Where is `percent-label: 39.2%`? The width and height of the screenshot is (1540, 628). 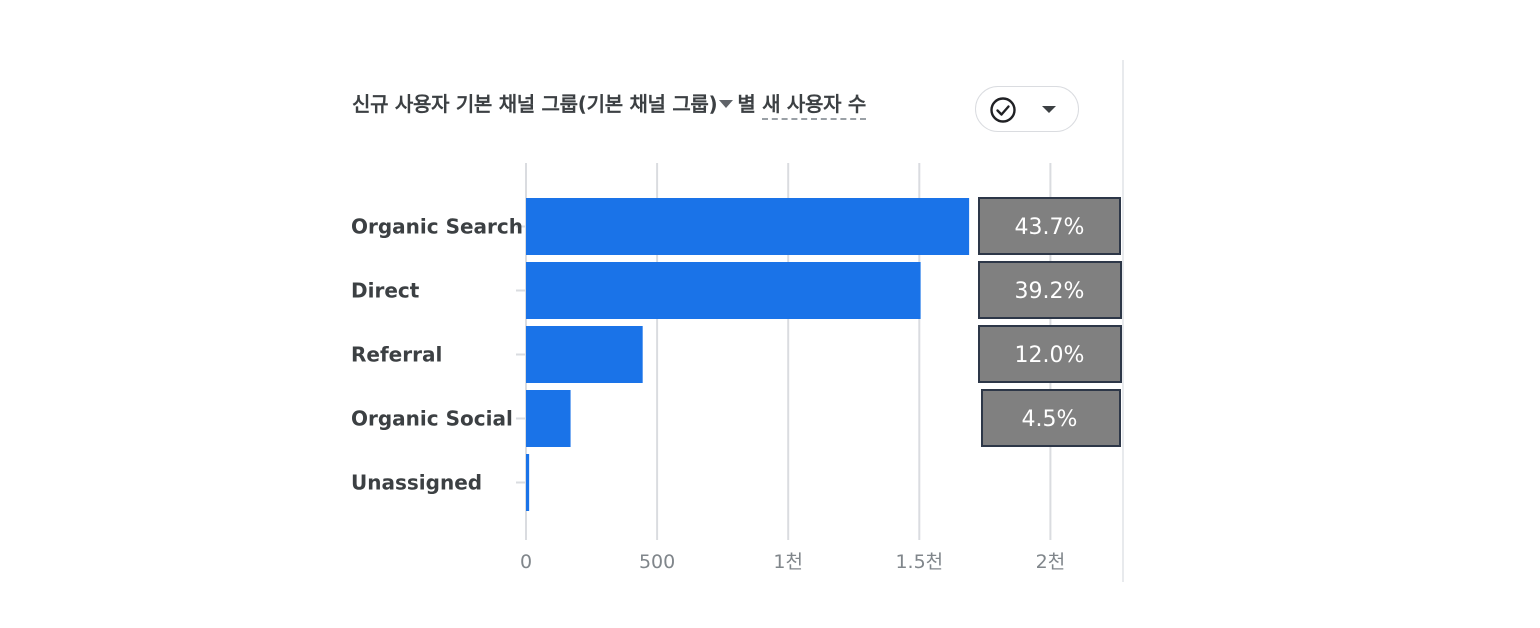
percent-label: 39.2% is located at coordinates (1050, 291).